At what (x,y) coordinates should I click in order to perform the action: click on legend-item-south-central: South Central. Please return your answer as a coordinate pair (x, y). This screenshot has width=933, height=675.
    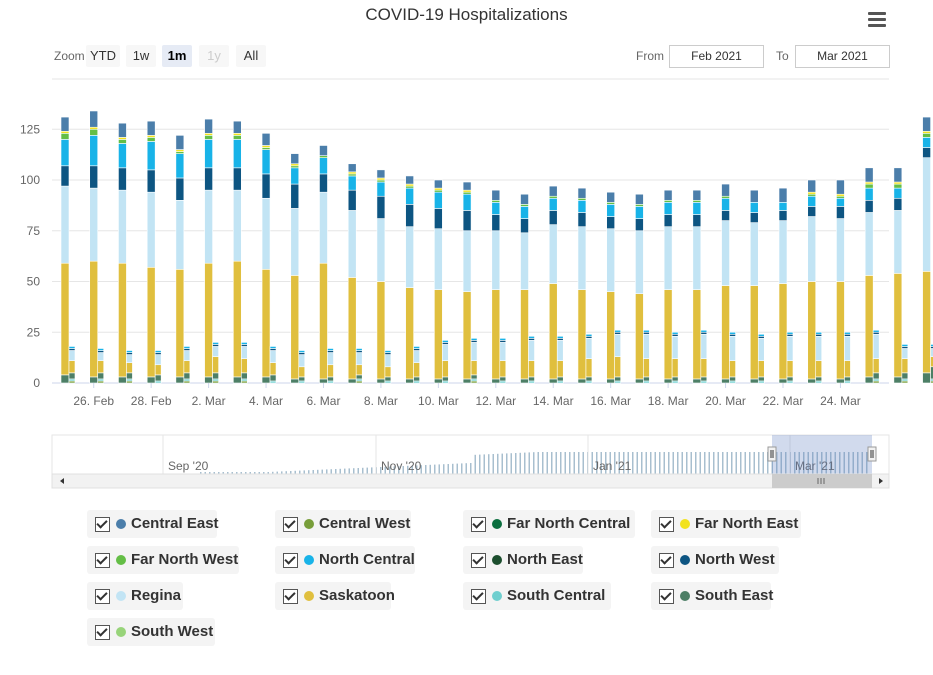
    Looking at the image, I should click on (537, 596).